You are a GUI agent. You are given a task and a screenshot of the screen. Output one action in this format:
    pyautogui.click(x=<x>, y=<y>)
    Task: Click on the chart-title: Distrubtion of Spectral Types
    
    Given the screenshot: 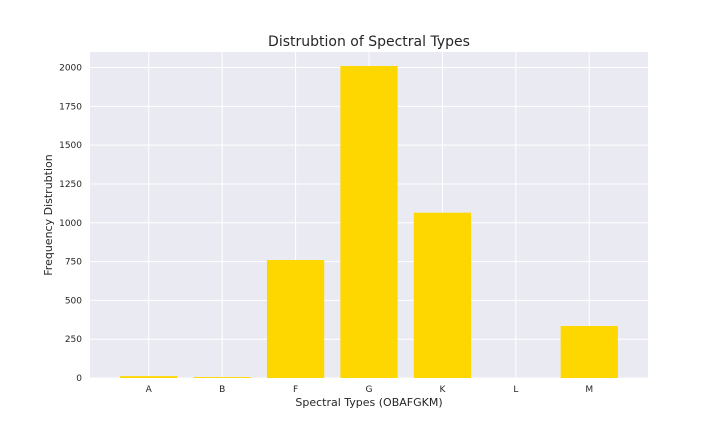 What is the action you would take?
    pyautogui.click(x=369, y=42)
    